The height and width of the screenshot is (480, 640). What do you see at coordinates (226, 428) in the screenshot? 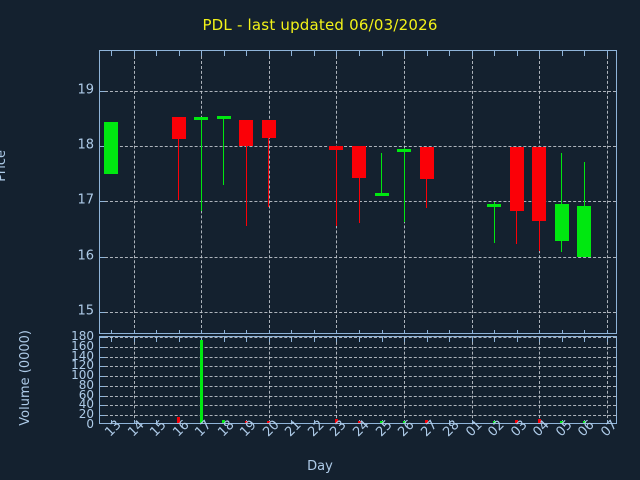
I see `day-axis-ticklabel: 18` at bounding box center [226, 428].